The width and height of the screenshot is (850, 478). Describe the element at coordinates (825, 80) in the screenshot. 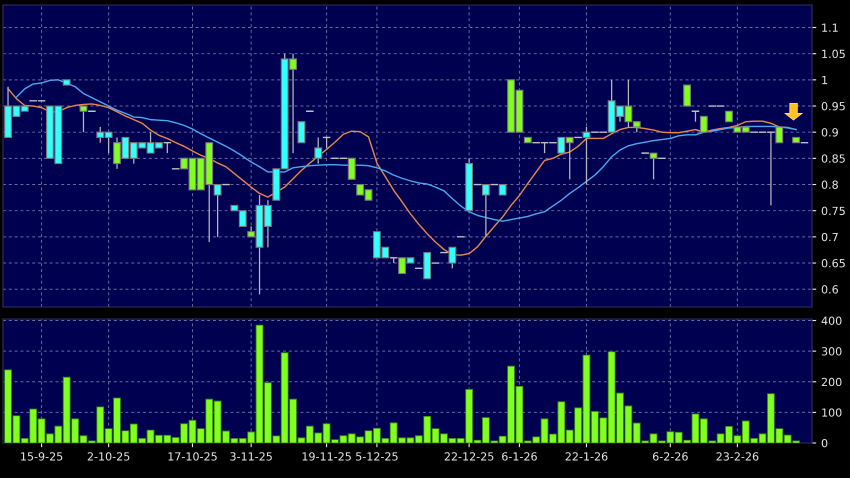

I see `y-tick-label: 1` at that location.